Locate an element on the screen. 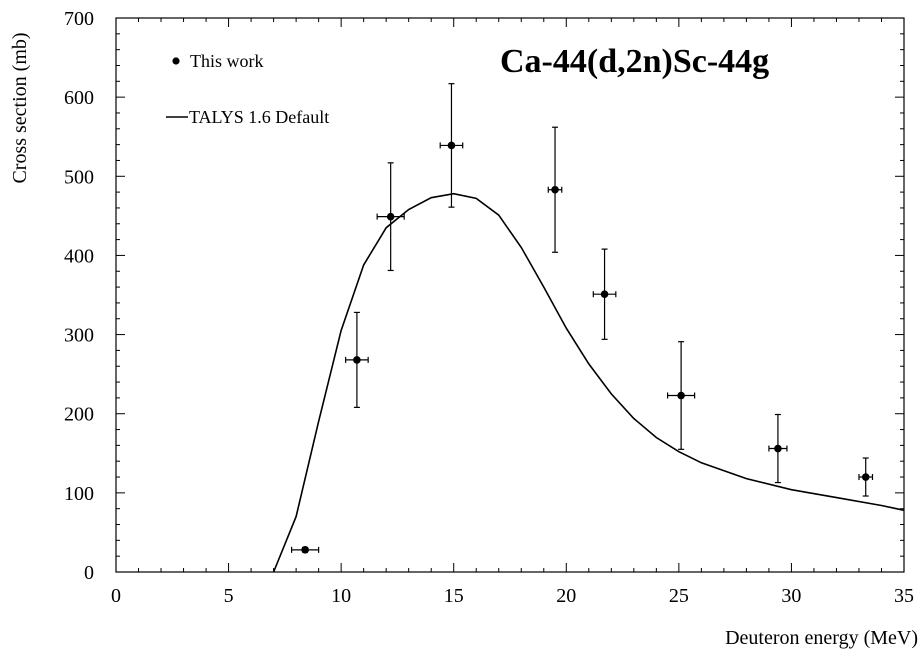 The height and width of the screenshot is (656, 923). x-tick-label: 5 is located at coordinates (229, 596).